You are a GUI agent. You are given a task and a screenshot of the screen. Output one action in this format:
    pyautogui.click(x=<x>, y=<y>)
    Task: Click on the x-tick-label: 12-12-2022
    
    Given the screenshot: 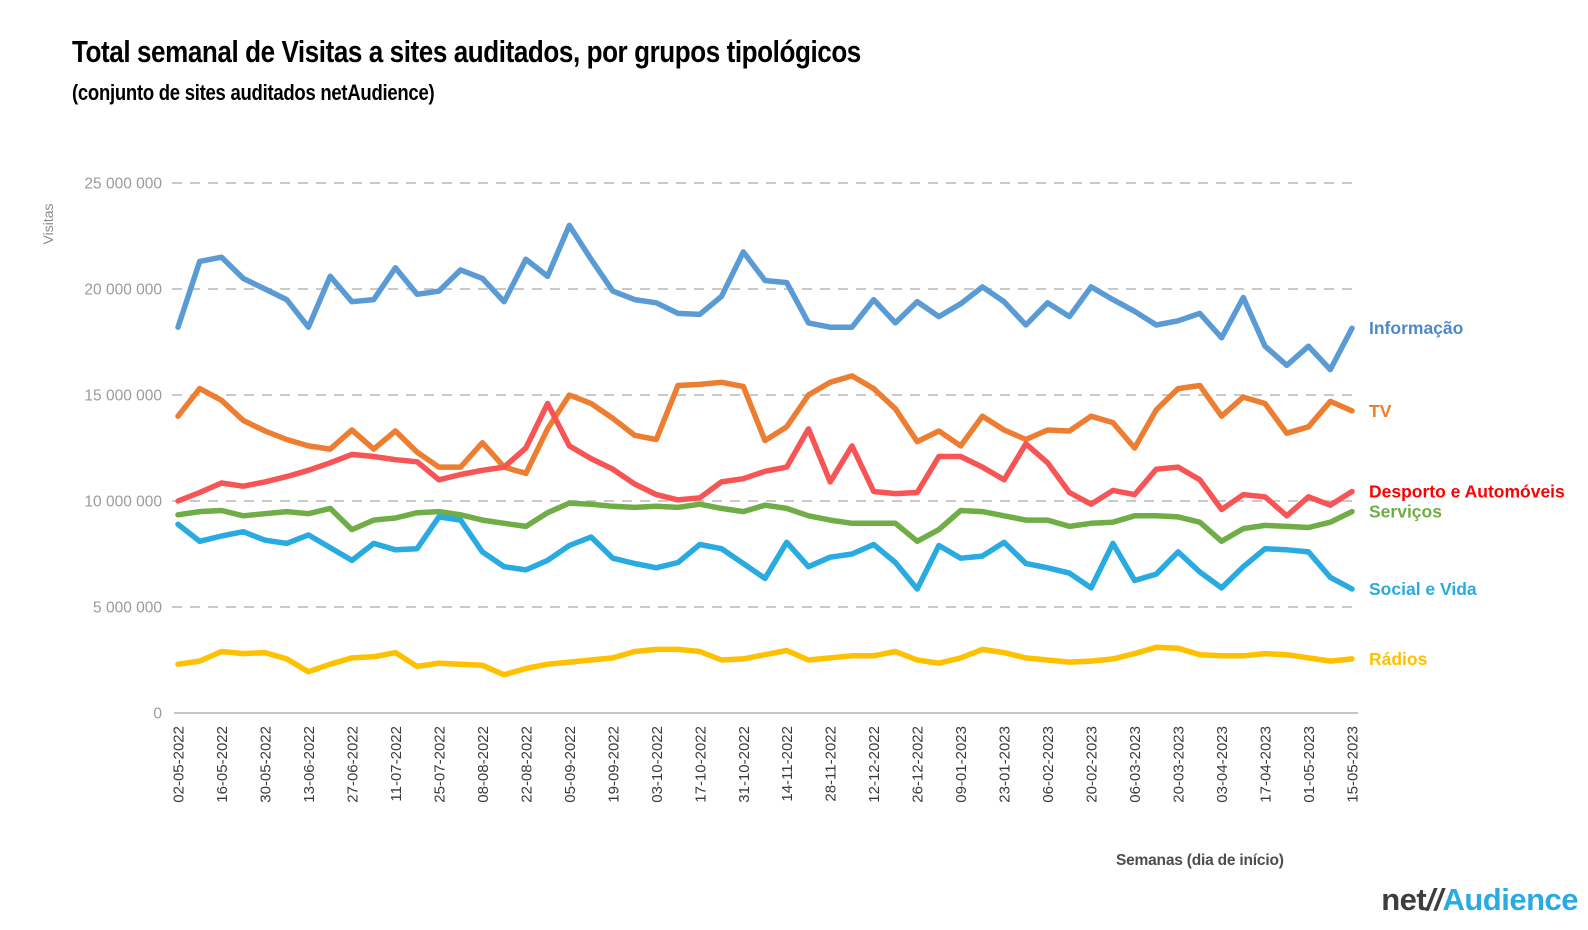 What is the action you would take?
    pyautogui.click(x=874, y=764)
    